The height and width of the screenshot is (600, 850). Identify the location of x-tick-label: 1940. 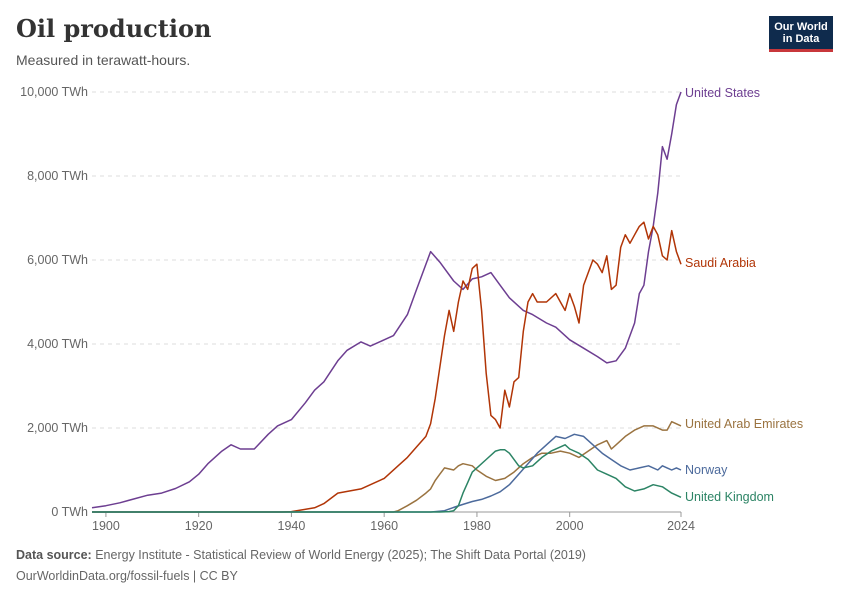
(292, 526).